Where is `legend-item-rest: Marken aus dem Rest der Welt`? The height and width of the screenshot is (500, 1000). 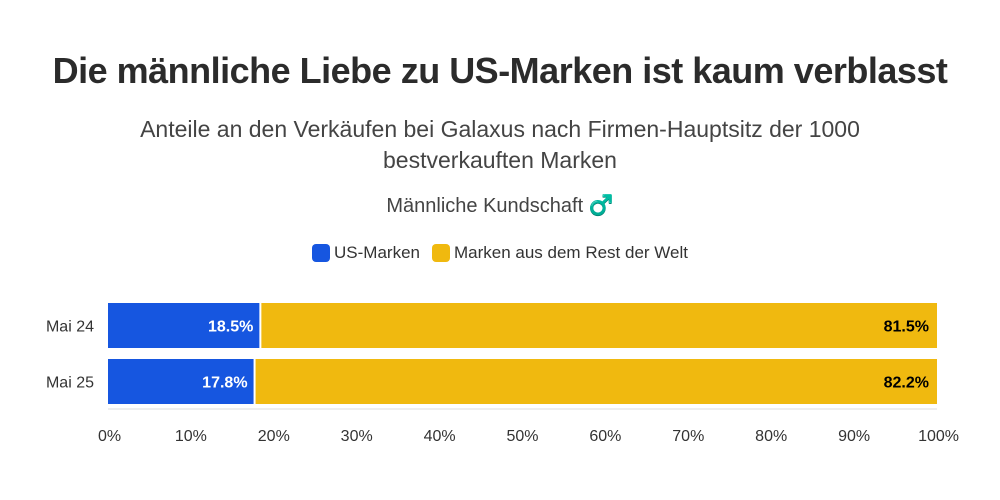
legend-item-rest: Marken aus dem Rest der Welt is located at coordinates (559, 253).